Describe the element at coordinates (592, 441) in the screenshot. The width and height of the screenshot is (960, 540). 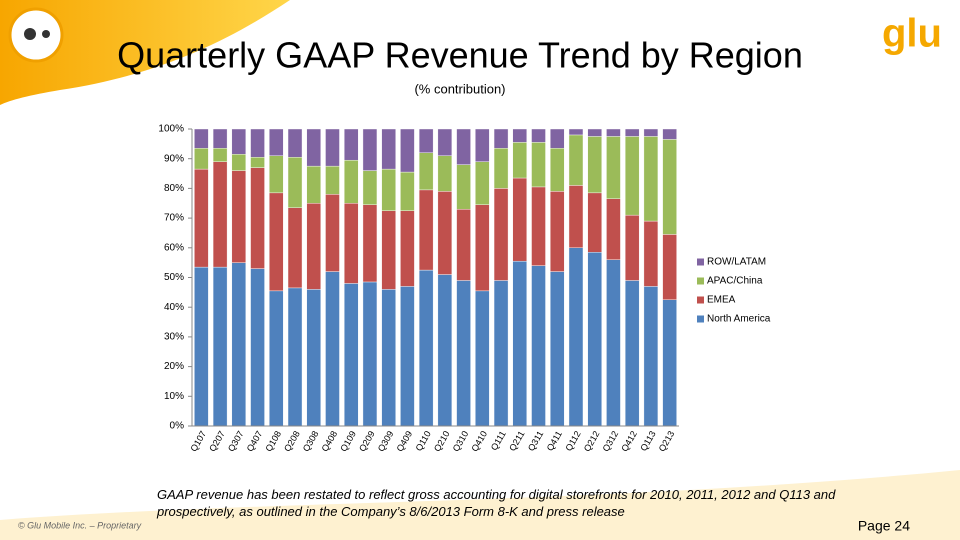
I see `x-tick-label: Q212` at that location.